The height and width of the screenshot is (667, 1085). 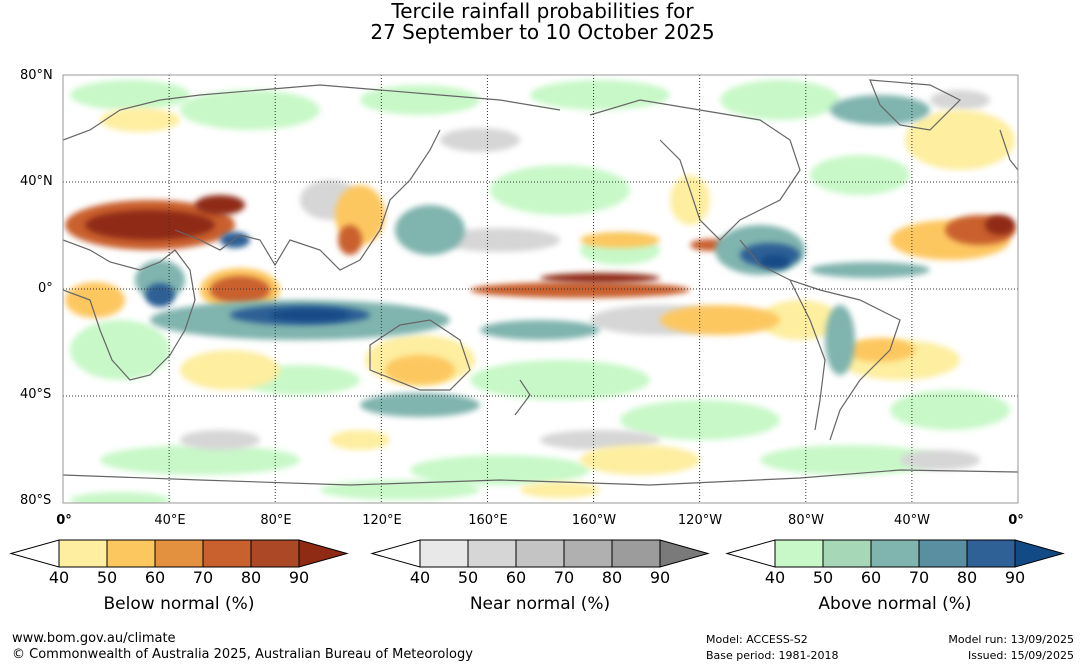 I want to click on above-tick: 70, so click(x=919, y=577).